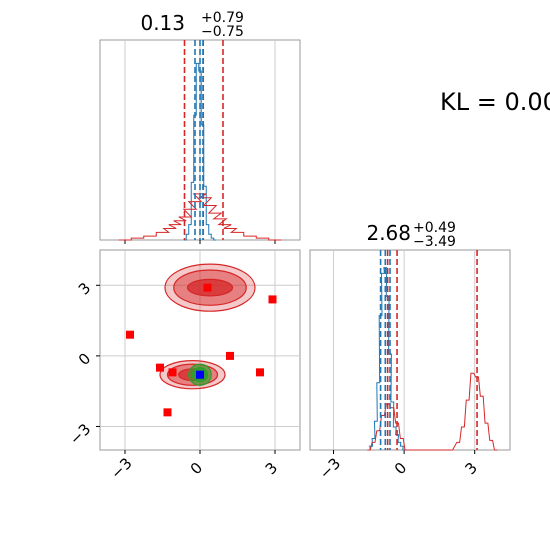  I want to click on marginal-2-histograms, so click(432, 359).